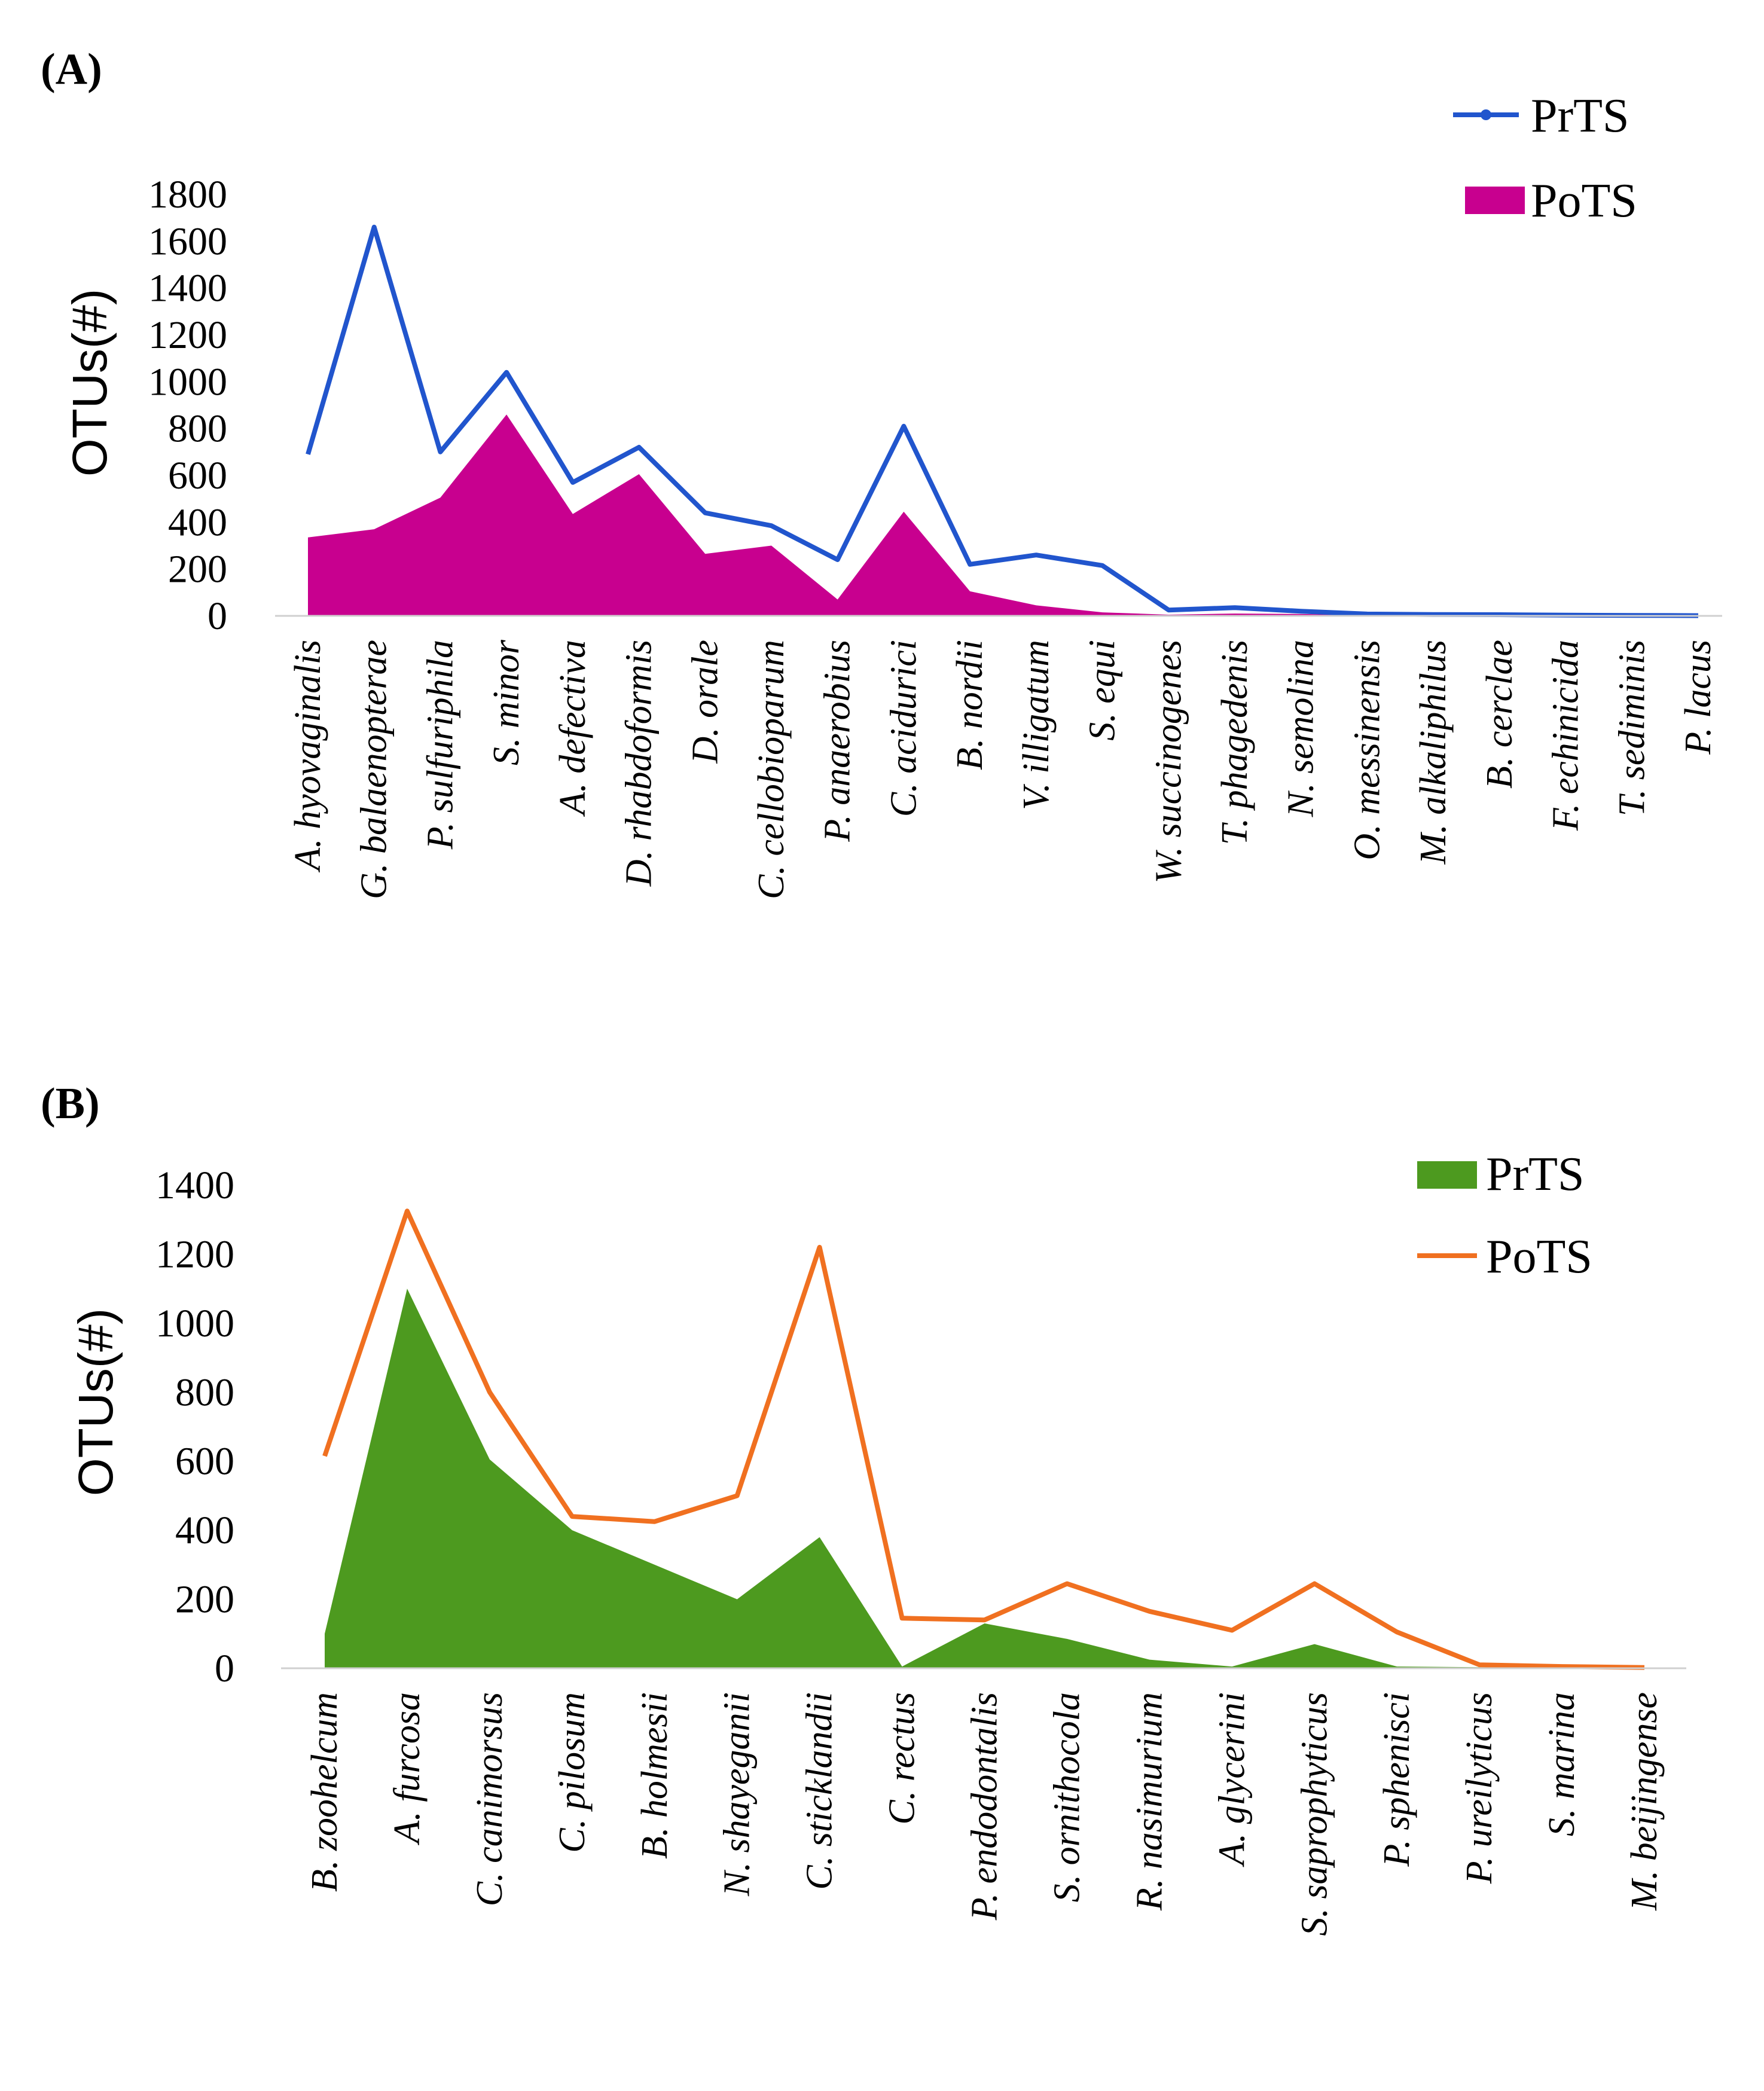 This screenshot has height=2091, width=1764. Describe the element at coordinates (1036, 725) in the screenshot. I see `a-category-label: V. illigatum` at that location.